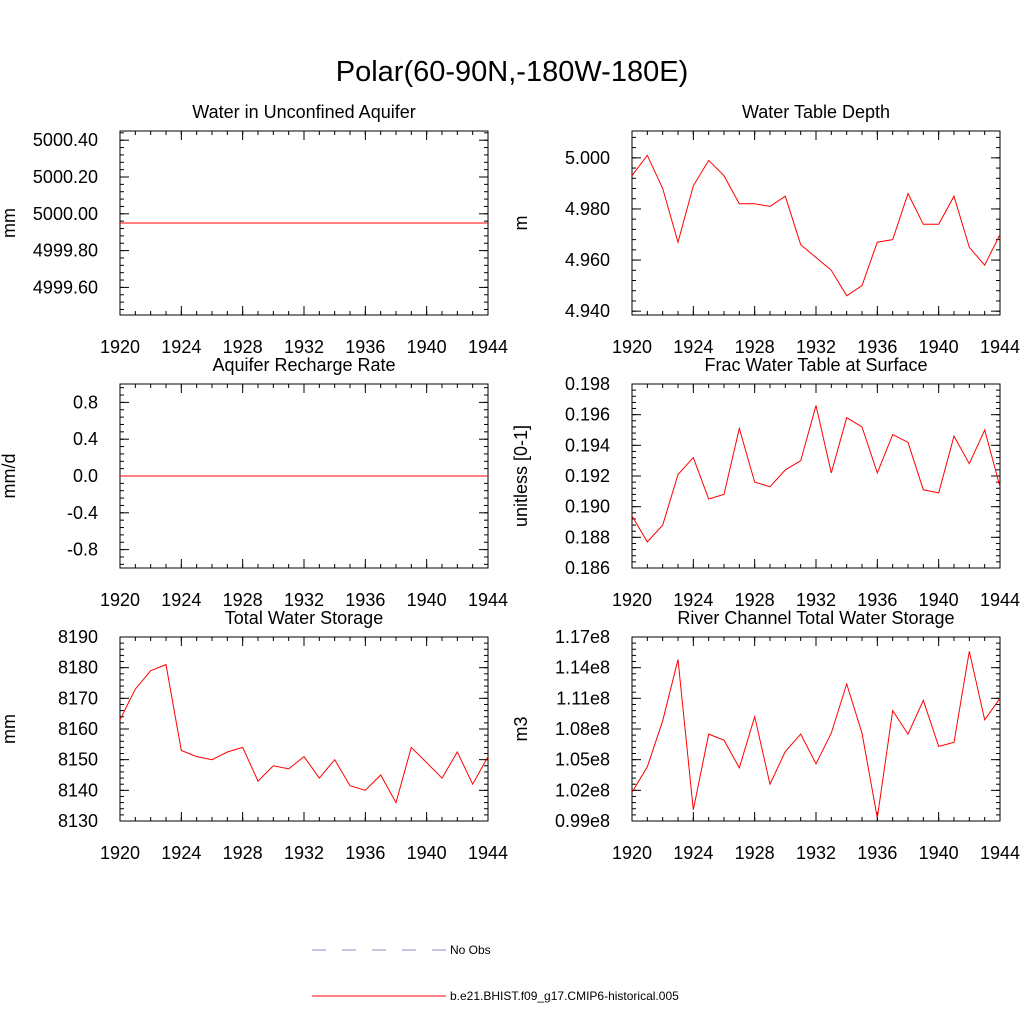 This screenshot has width=1024, height=1024. Describe the element at coordinates (65, 140) in the screenshot. I see `y-tick-label: 5000.40` at that location.